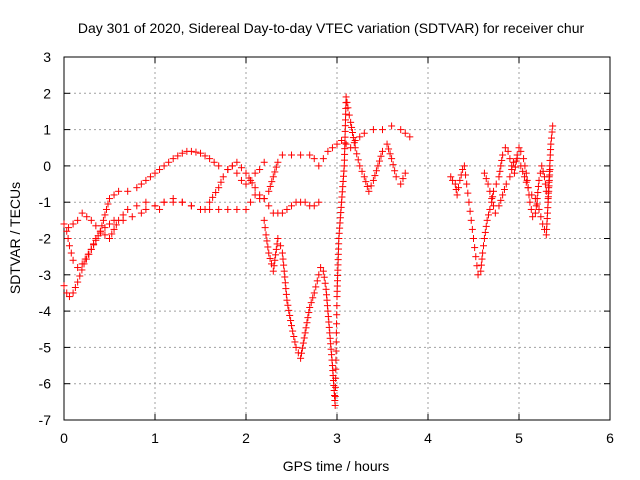 The height and width of the screenshot is (480, 640). I want to click on y-tick-label: 2, so click(47, 93).